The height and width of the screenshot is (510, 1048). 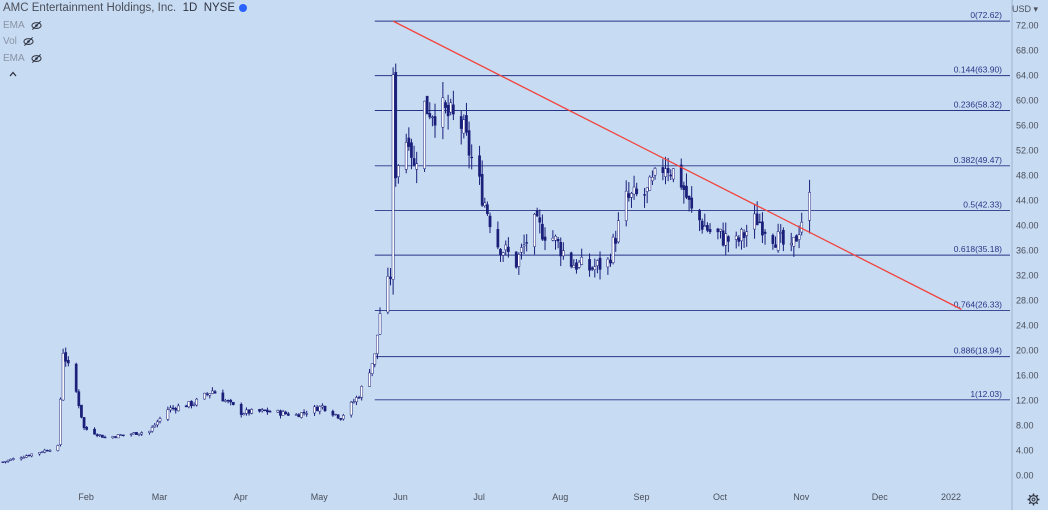 I want to click on fib-level-label: 0.5(42.33), so click(x=982, y=204).